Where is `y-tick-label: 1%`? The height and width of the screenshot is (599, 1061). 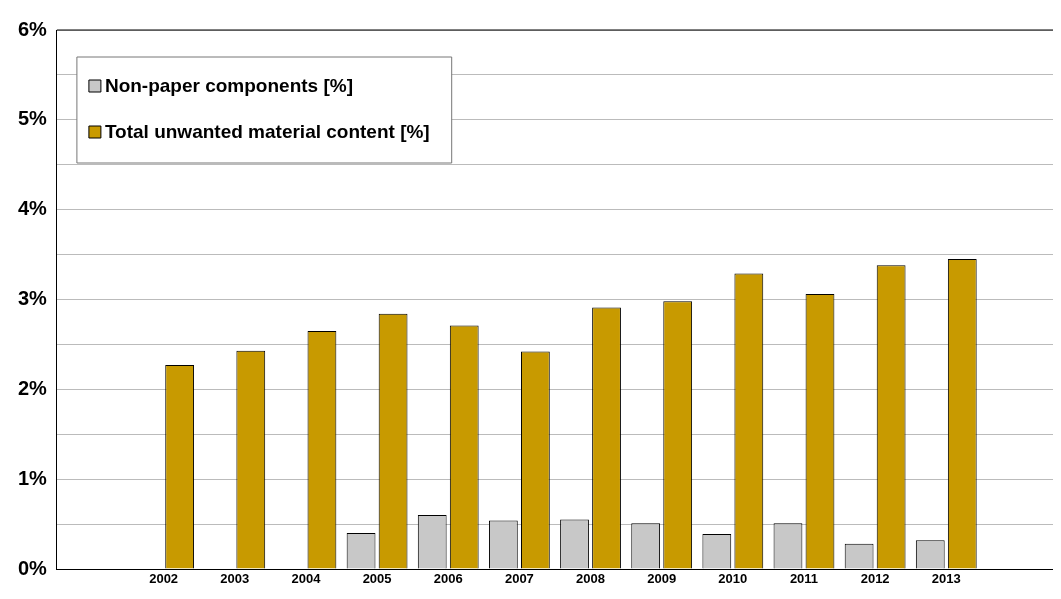 y-tick-label: 1% is located at coordinates (33, 477).